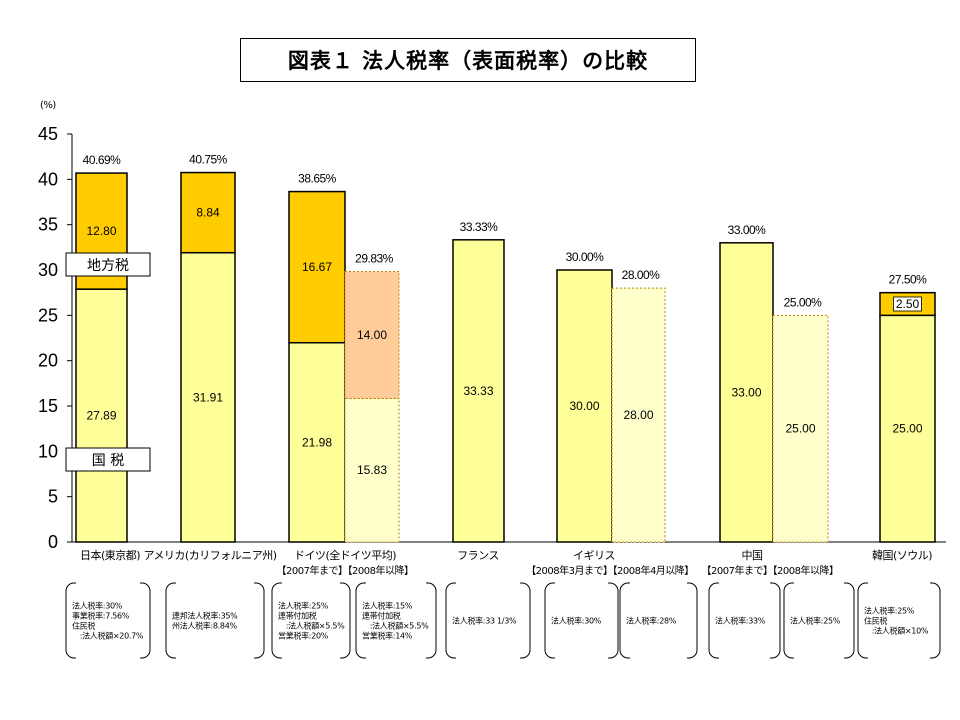 The height and width of the screenshot is (720, 960). Describe the element at coordinates (468, 60) in the screenshot. I see `chart-title: 図表１ 法人税率（表面税率）の比較` at that location.